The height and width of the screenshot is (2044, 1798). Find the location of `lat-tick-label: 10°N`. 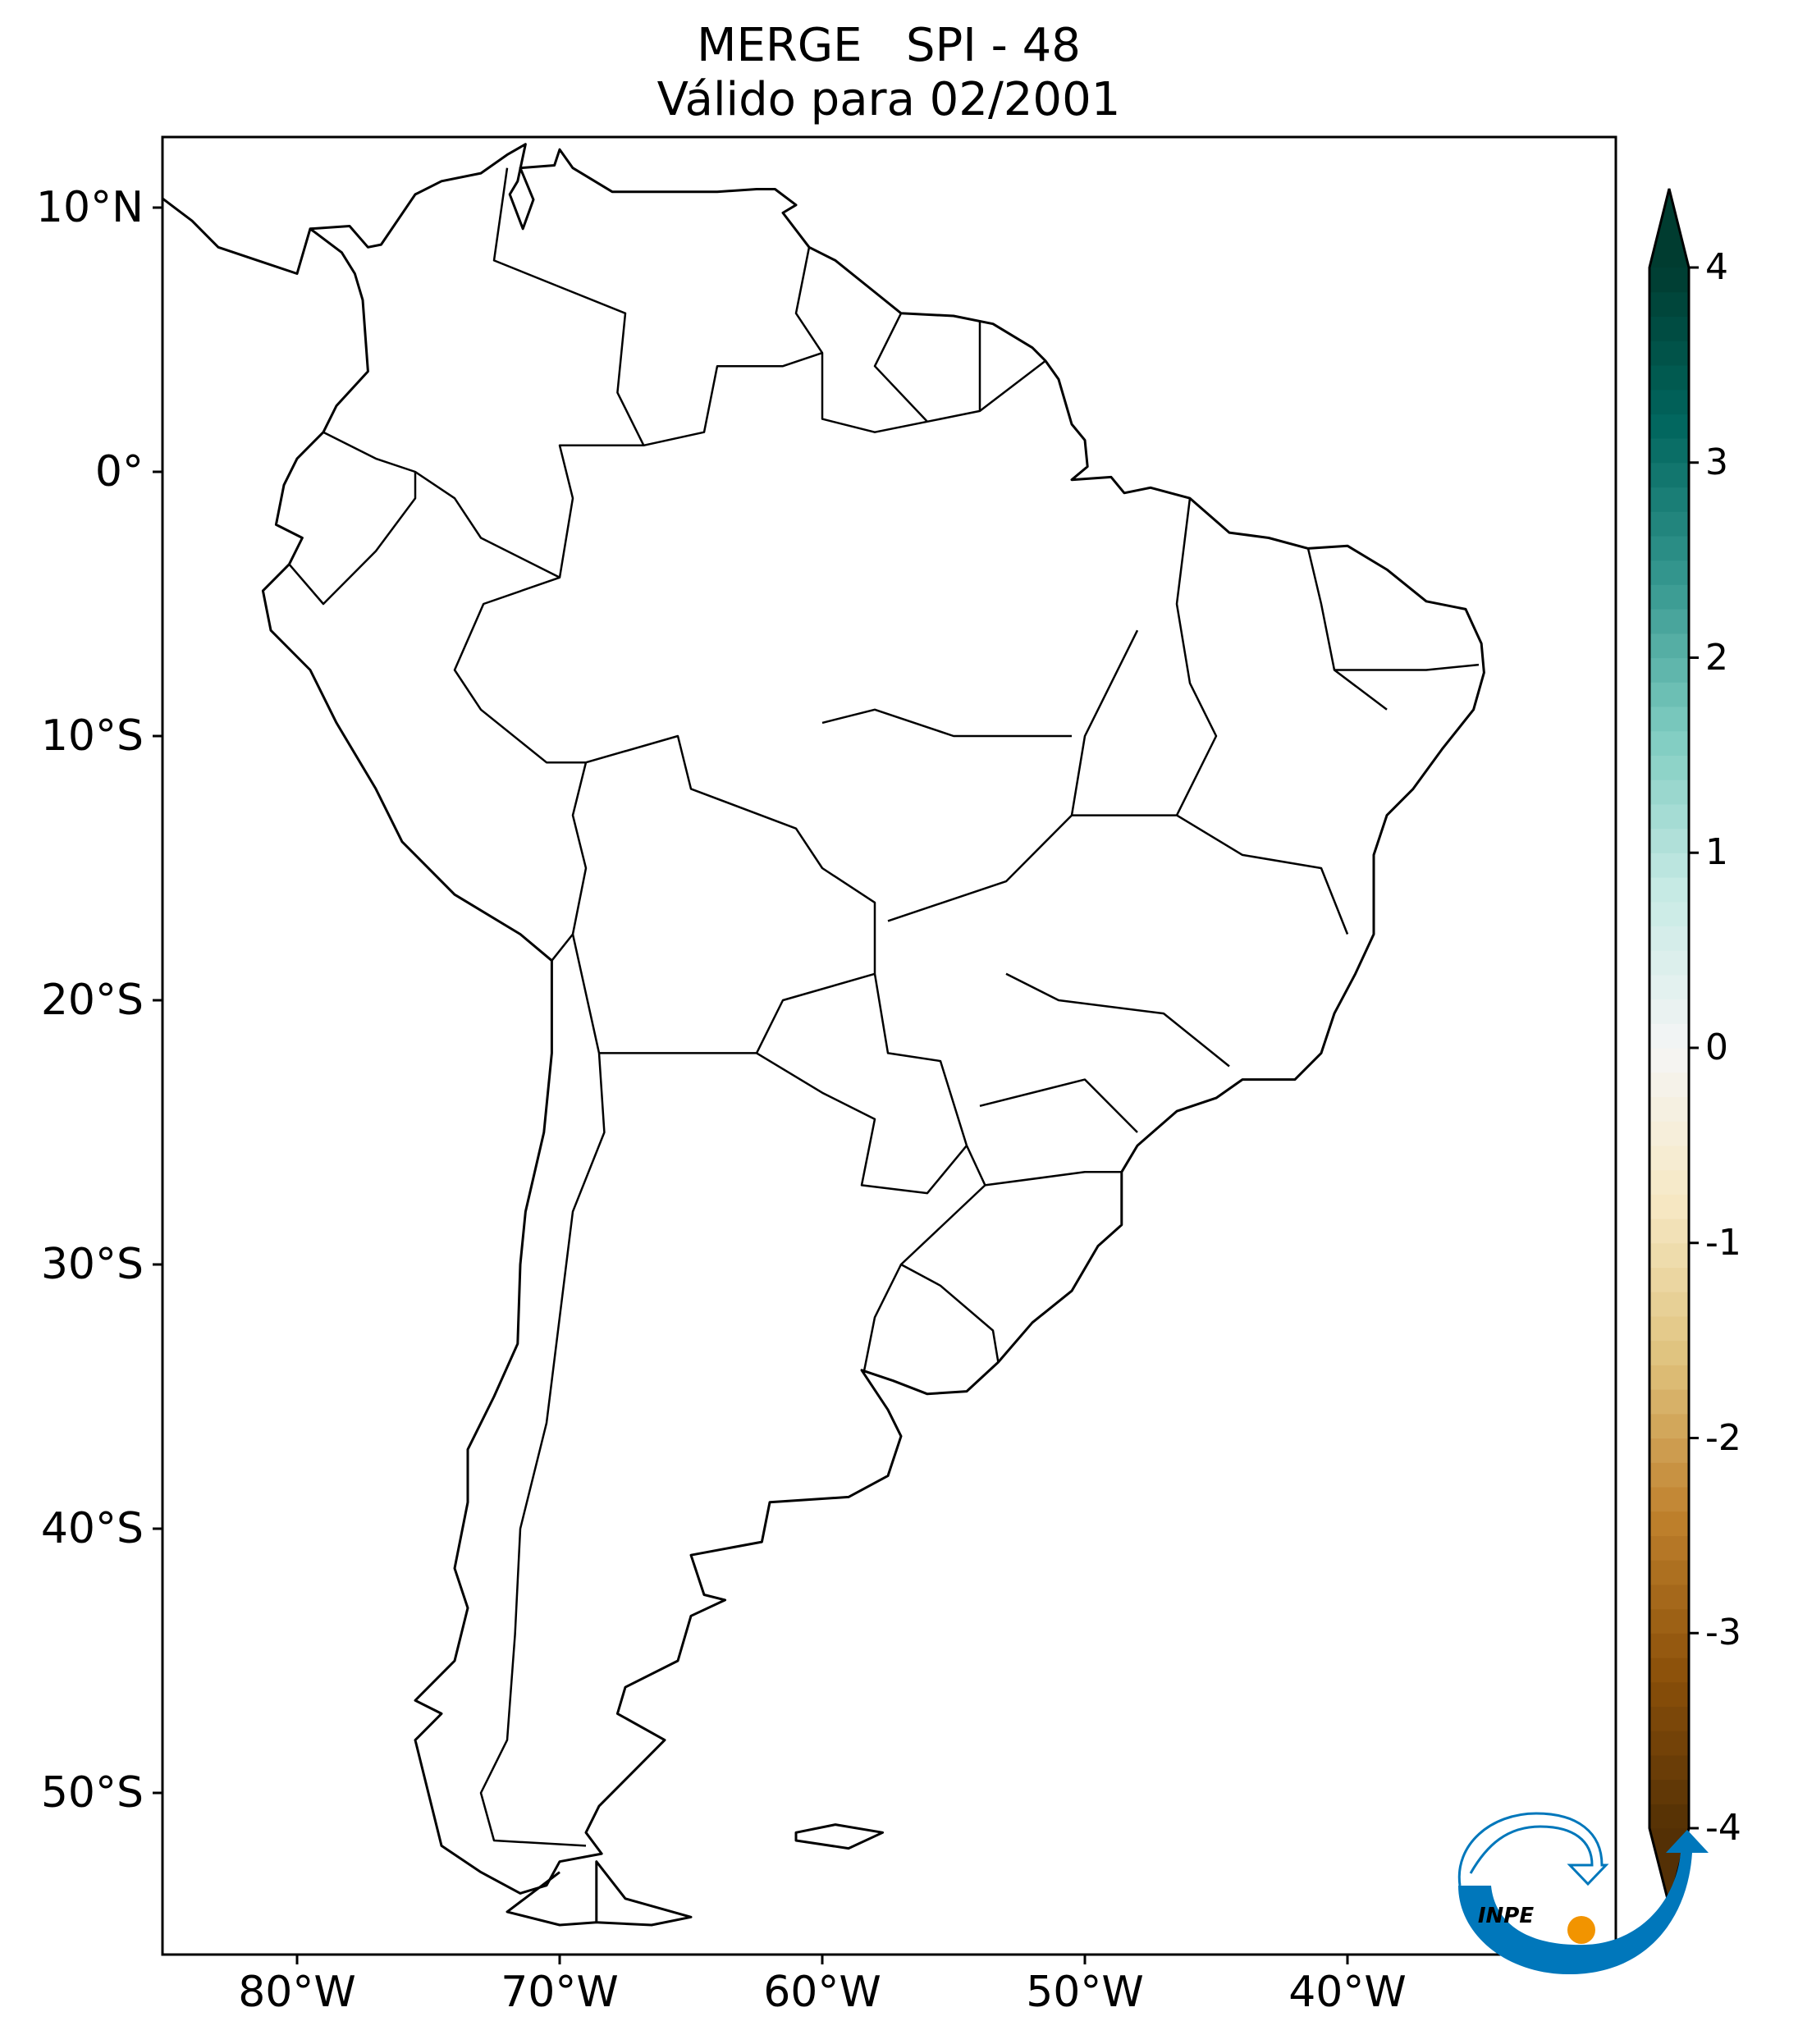

lat-tick-label: 10°N is located at coordinates (89, 207).